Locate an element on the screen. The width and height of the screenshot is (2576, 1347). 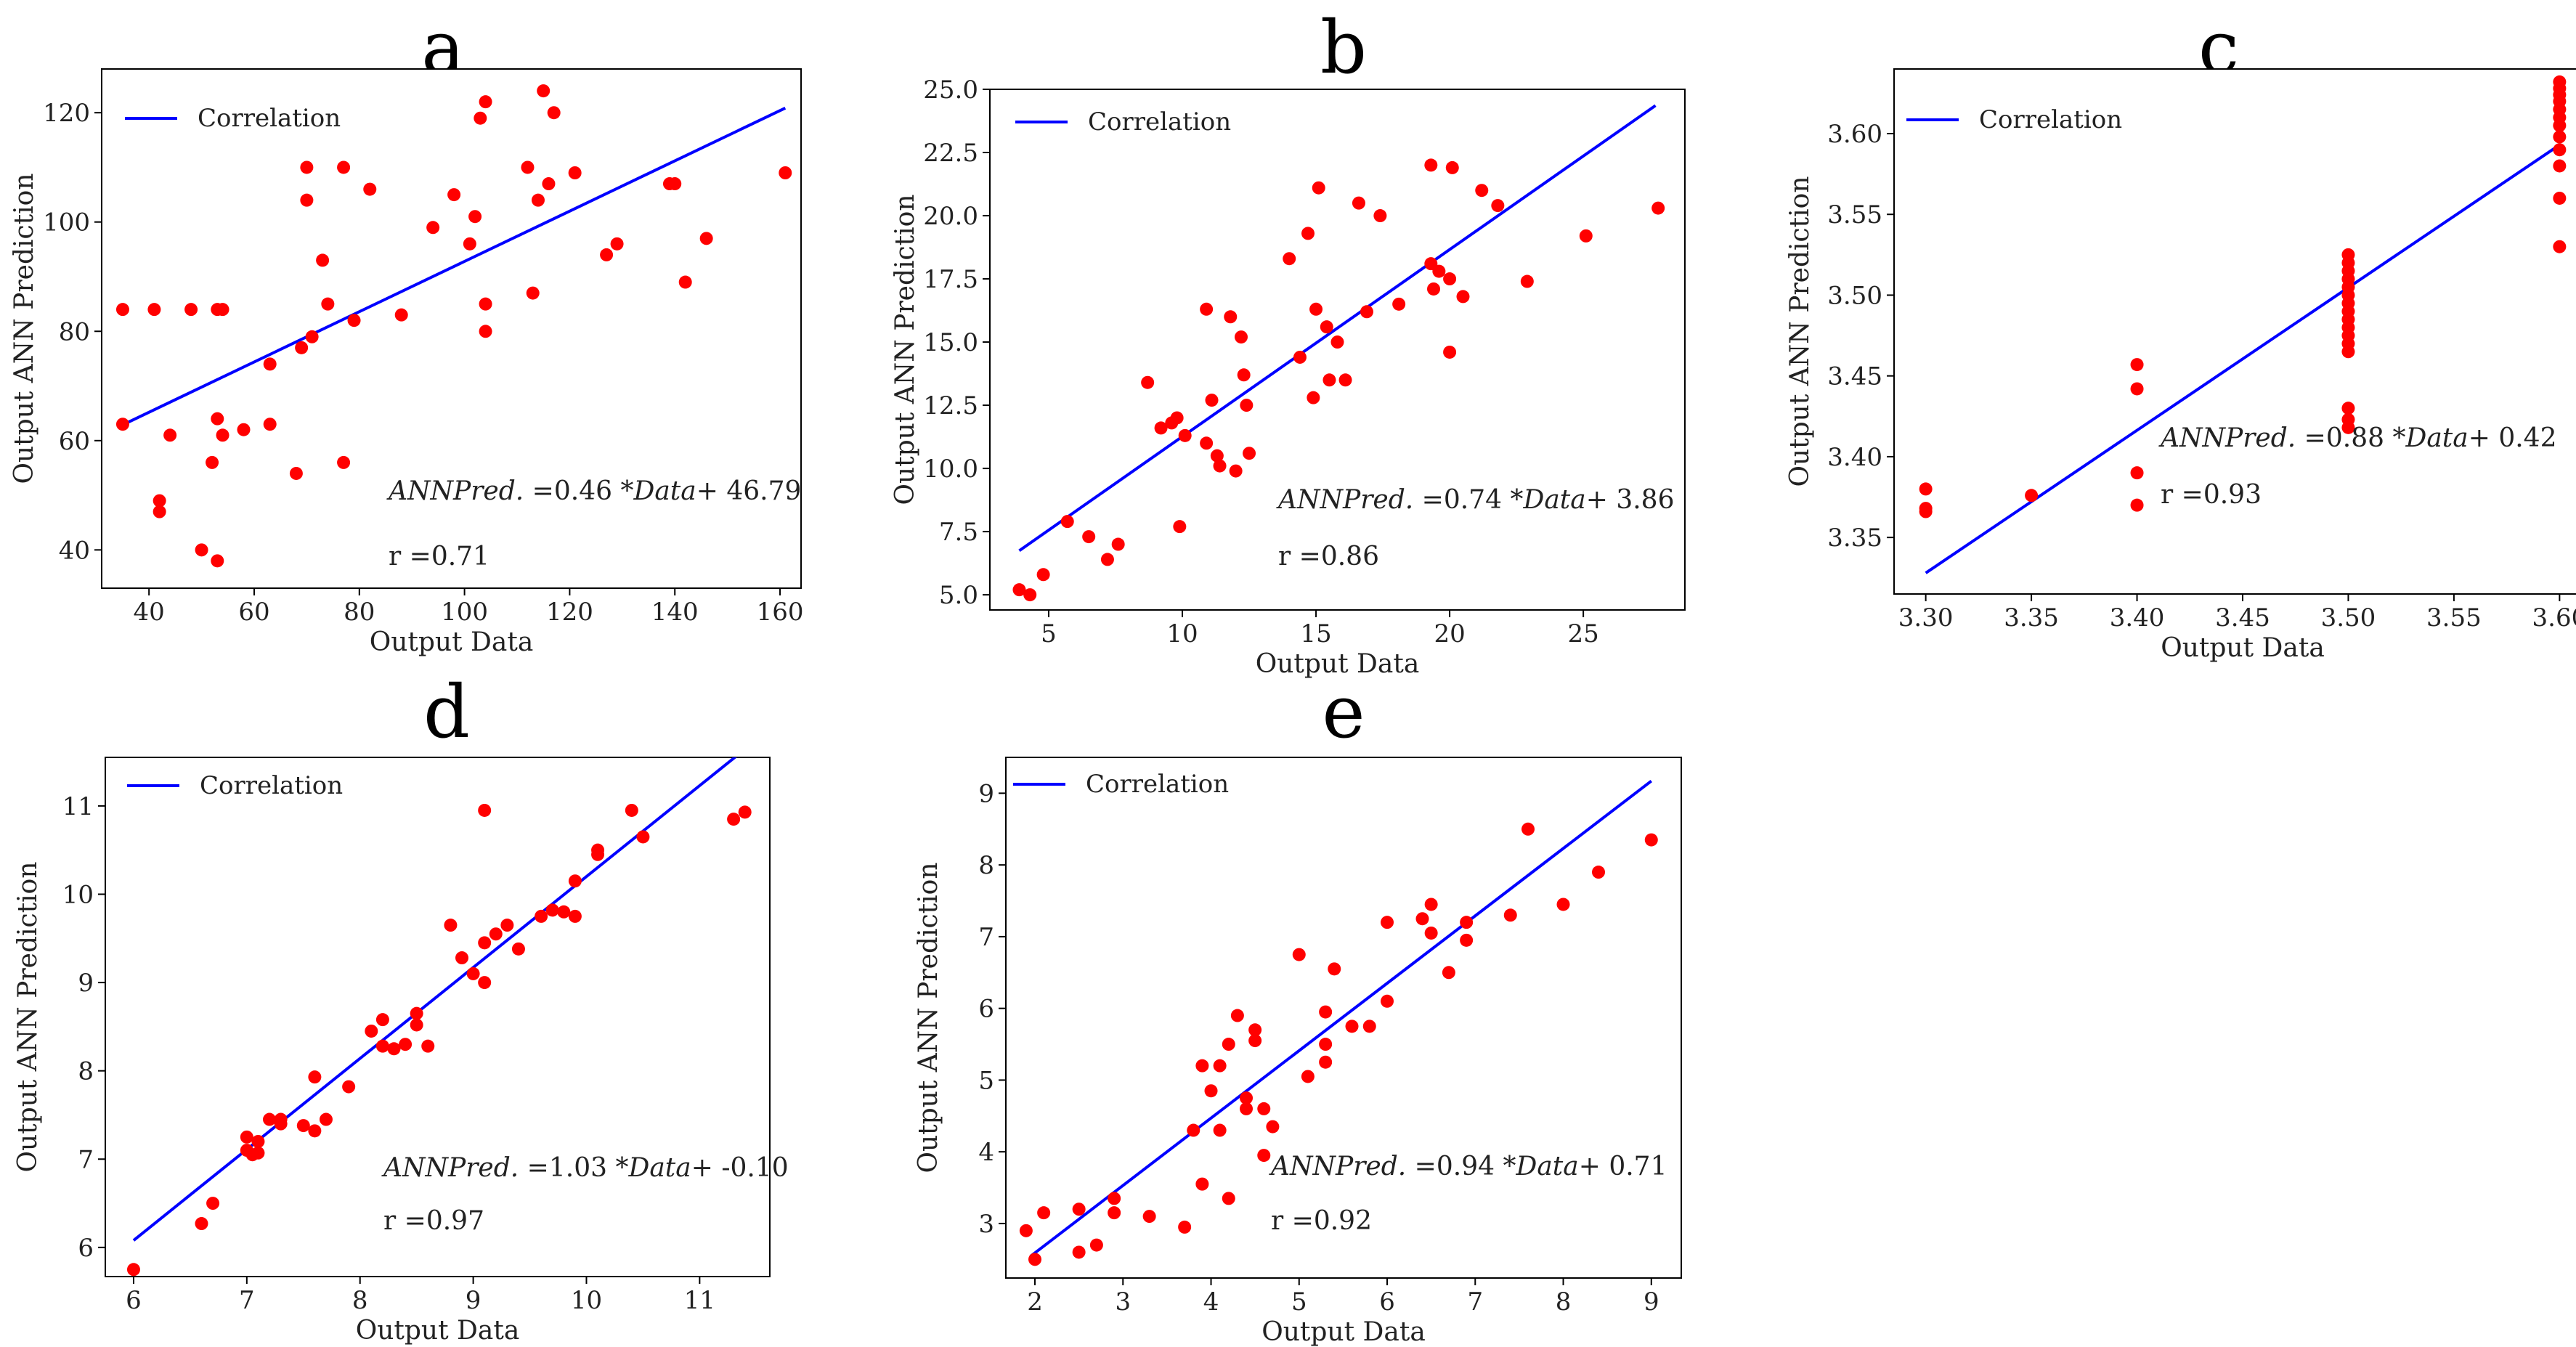
x-tick-label: 80 is located at coordinates (360, 613).